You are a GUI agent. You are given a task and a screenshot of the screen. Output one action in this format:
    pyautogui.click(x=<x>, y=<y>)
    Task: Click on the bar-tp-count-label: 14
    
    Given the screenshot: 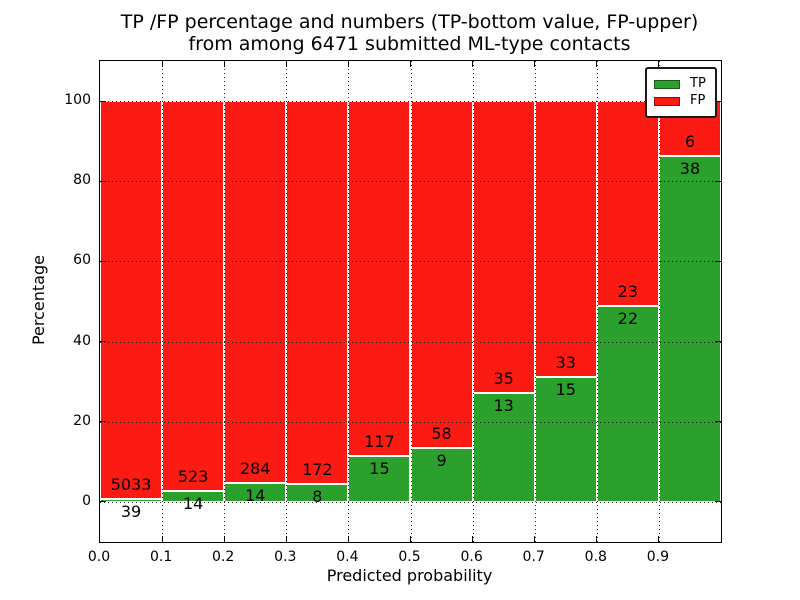 What is the action you would take?
    pyautogui.click(x=193, y=504)
    